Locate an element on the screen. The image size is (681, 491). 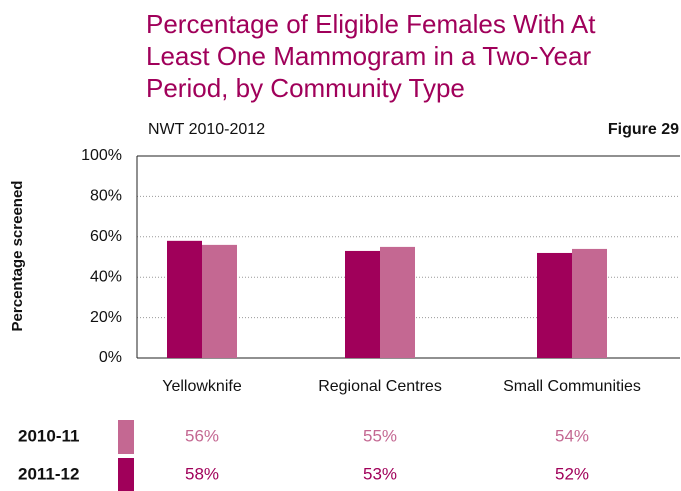
value-label: 54% is located at coordinates (572, 435).